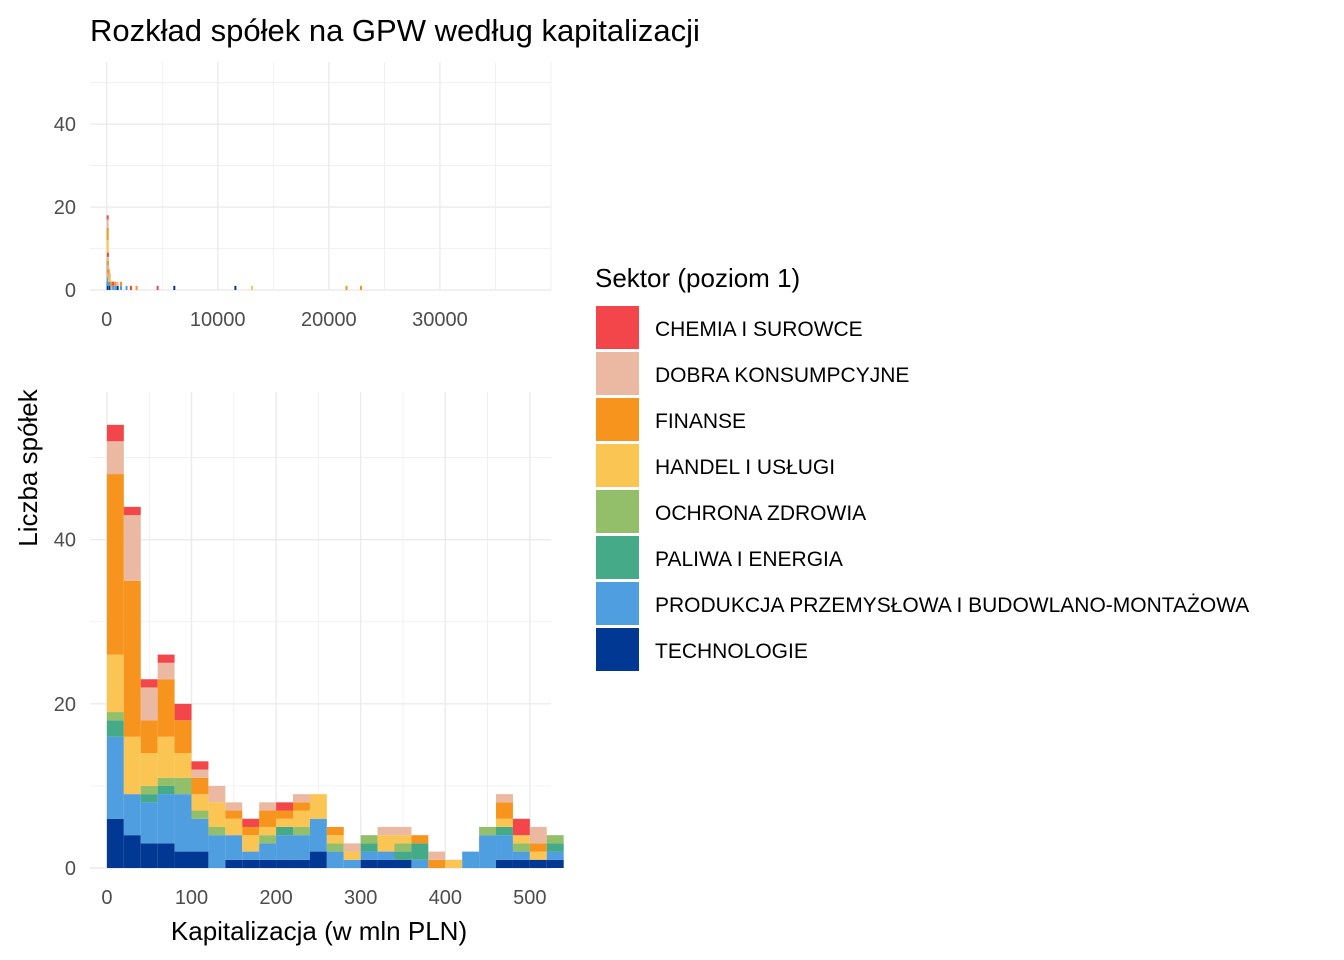  What do you see at coordinates (529, 898) in the screenshot?
I see `detail-x-tick-label: 500` at bounding box center [529, 898].